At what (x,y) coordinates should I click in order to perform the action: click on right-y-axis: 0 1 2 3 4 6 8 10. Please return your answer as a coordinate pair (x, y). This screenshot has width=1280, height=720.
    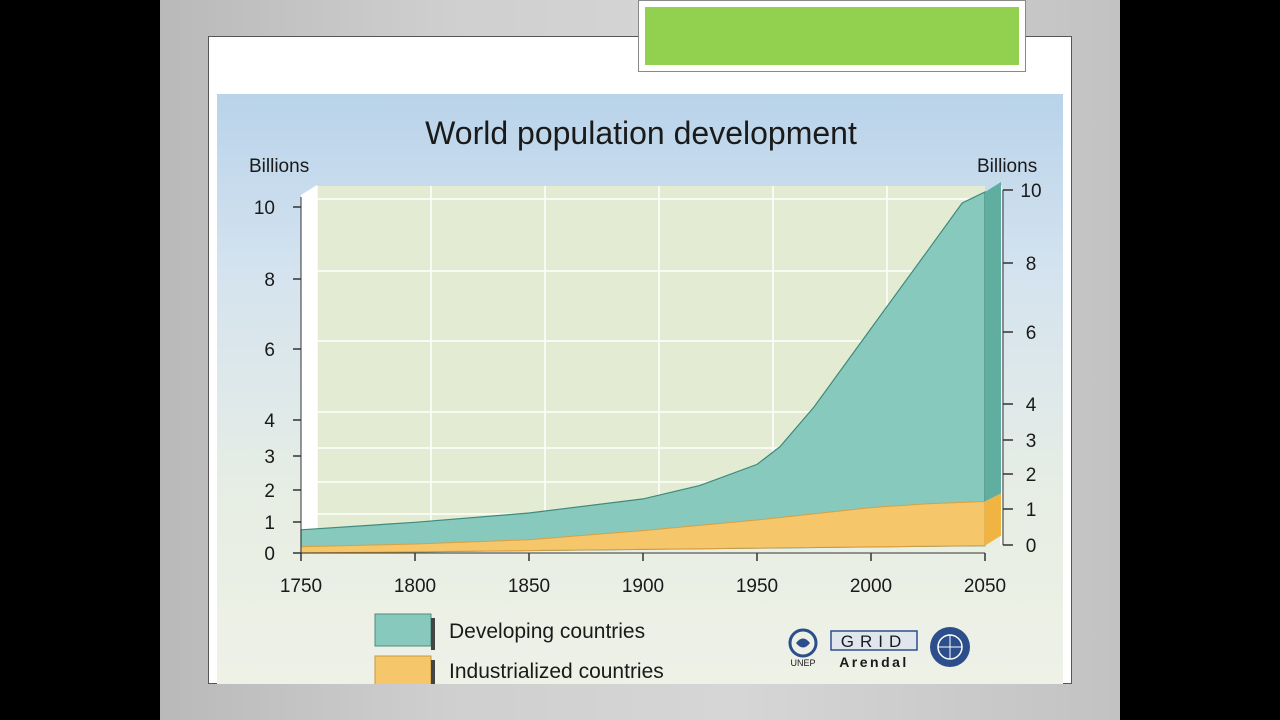
    Looking at the image, I should click on (1022, 369).